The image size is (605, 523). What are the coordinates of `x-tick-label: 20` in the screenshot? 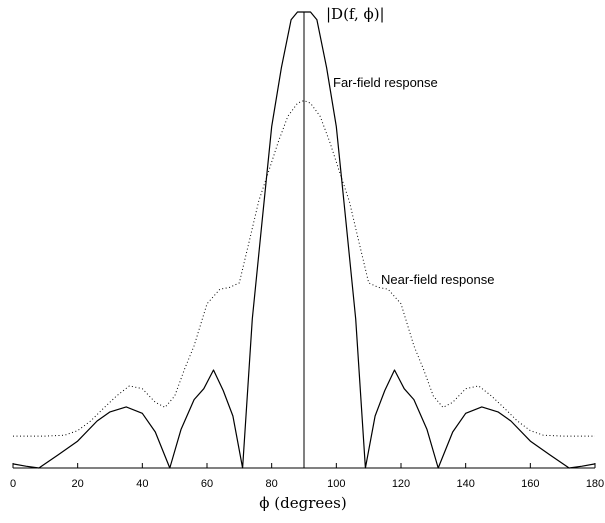 It's located at (78, 484).